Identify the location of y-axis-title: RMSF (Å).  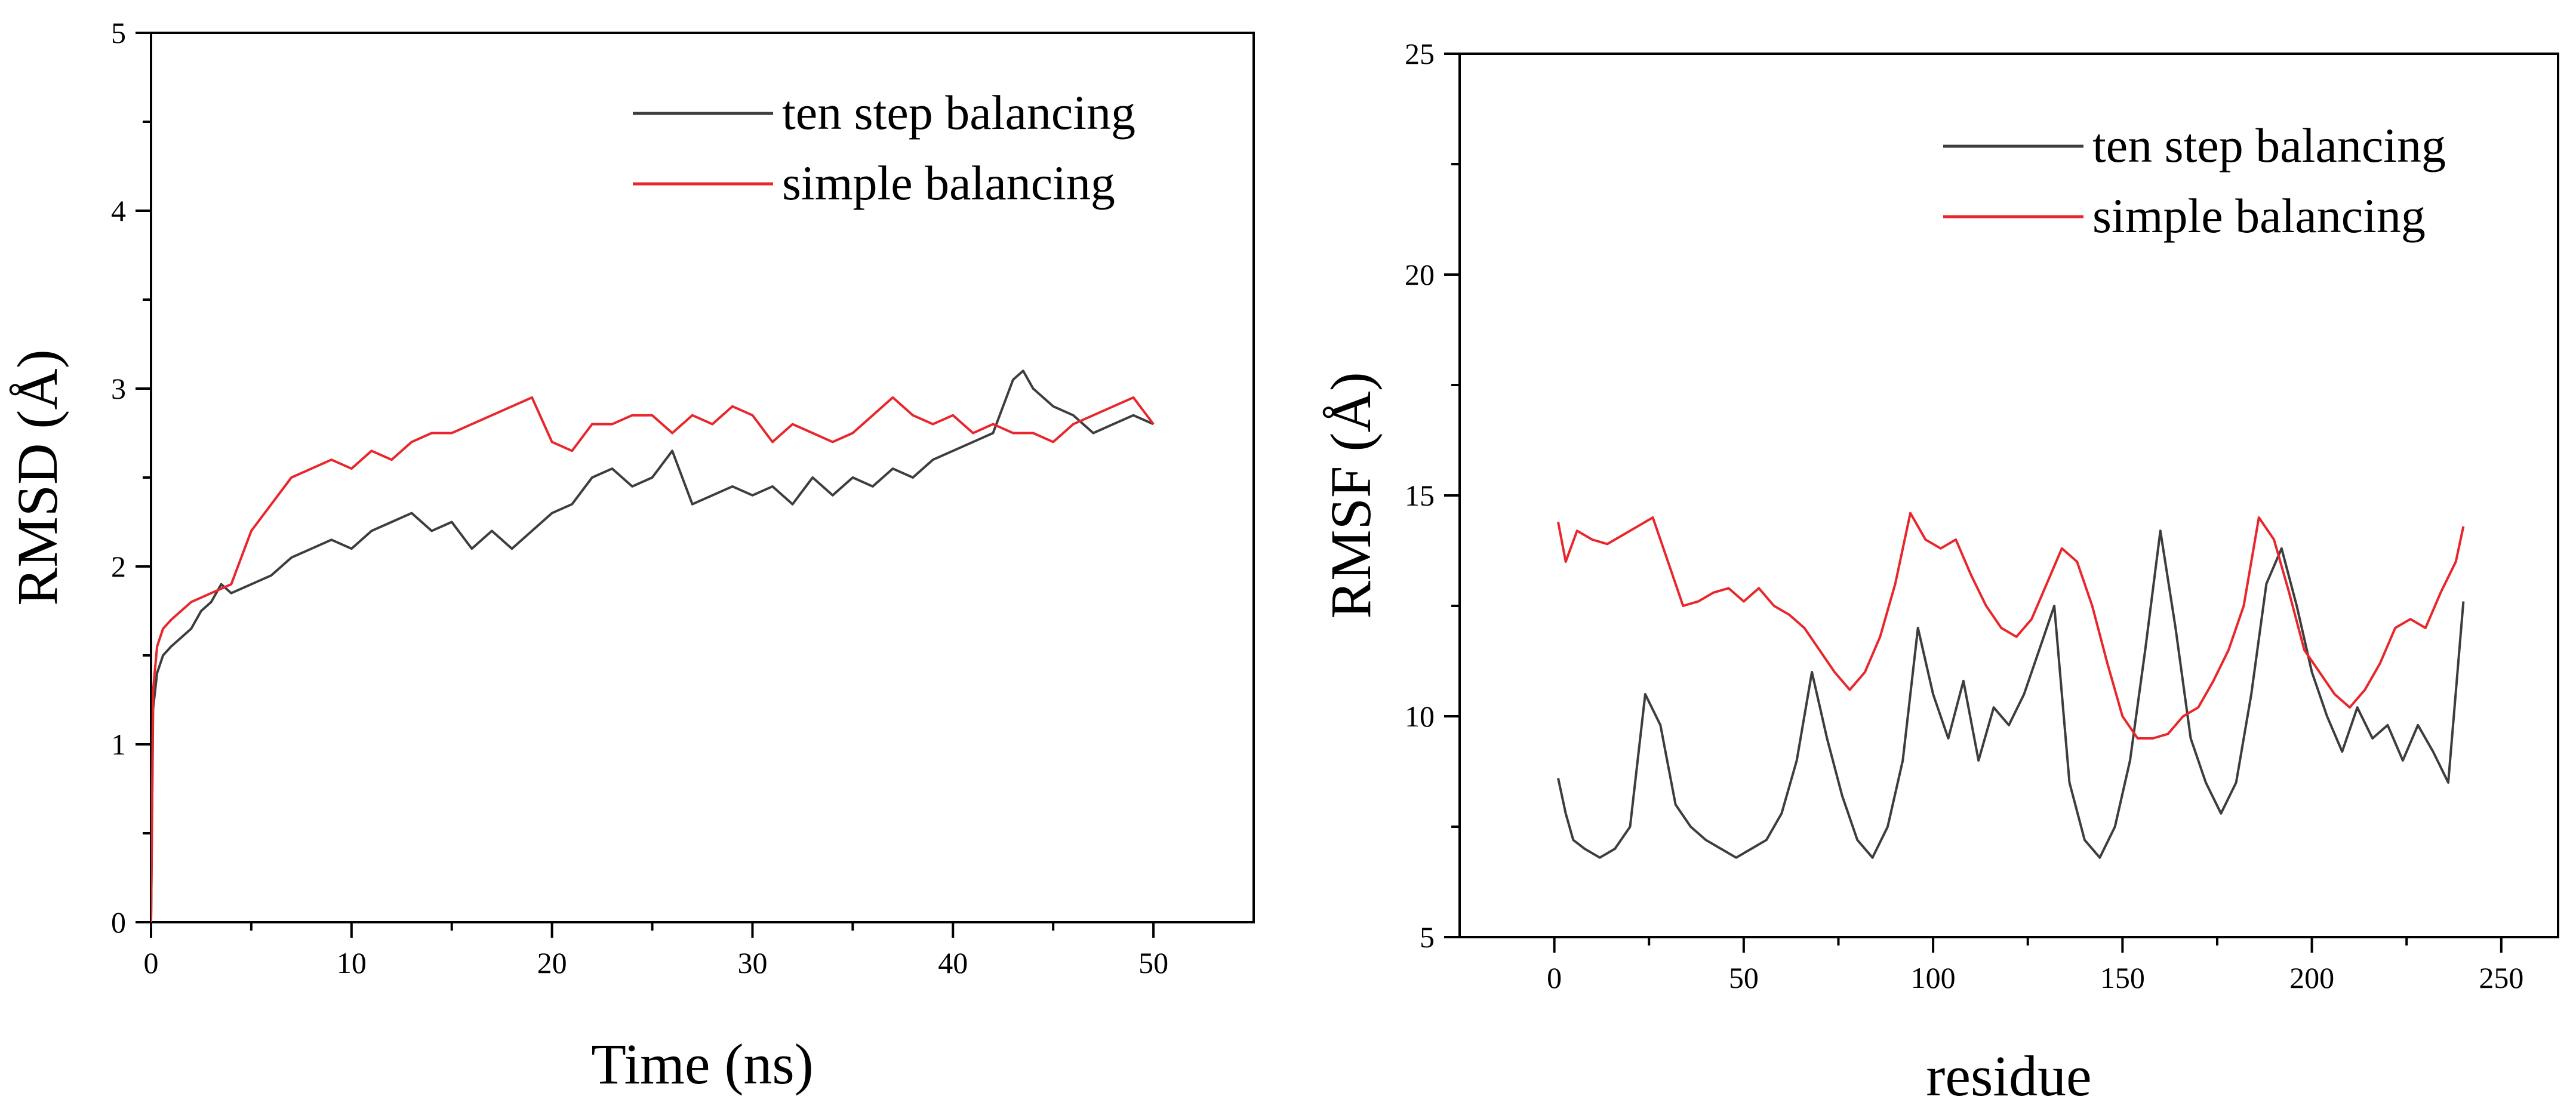
(1351, 495).